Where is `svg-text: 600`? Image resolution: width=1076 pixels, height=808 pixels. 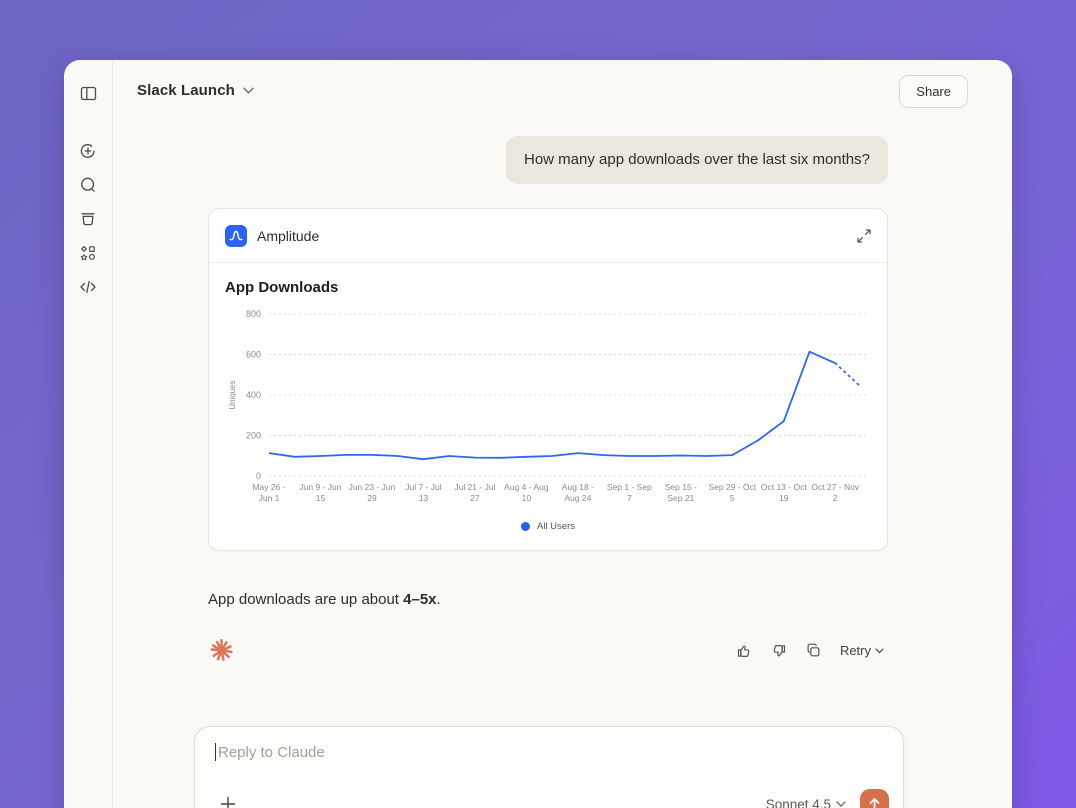 svg-text: 600 is located at coordinates (253, 355).